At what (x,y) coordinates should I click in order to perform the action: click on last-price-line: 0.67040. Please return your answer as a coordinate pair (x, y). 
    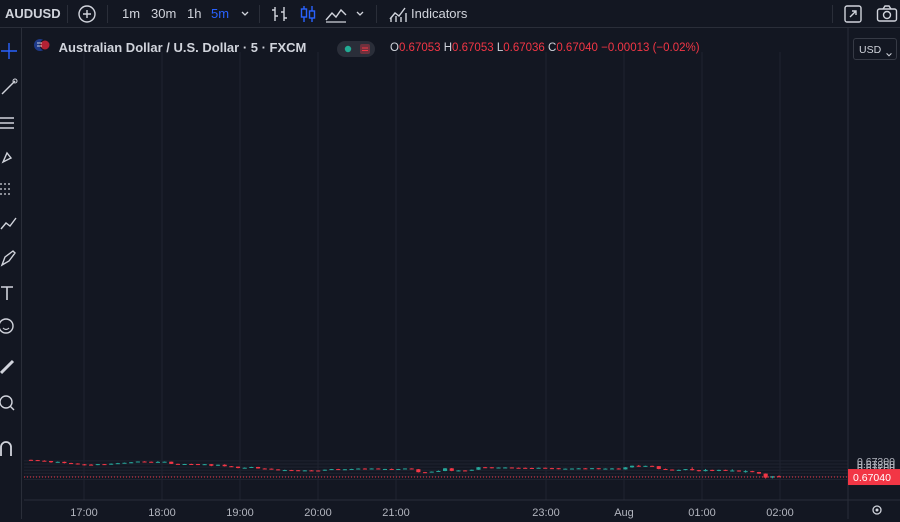
    Looking at the image, I should click on (462, 477).